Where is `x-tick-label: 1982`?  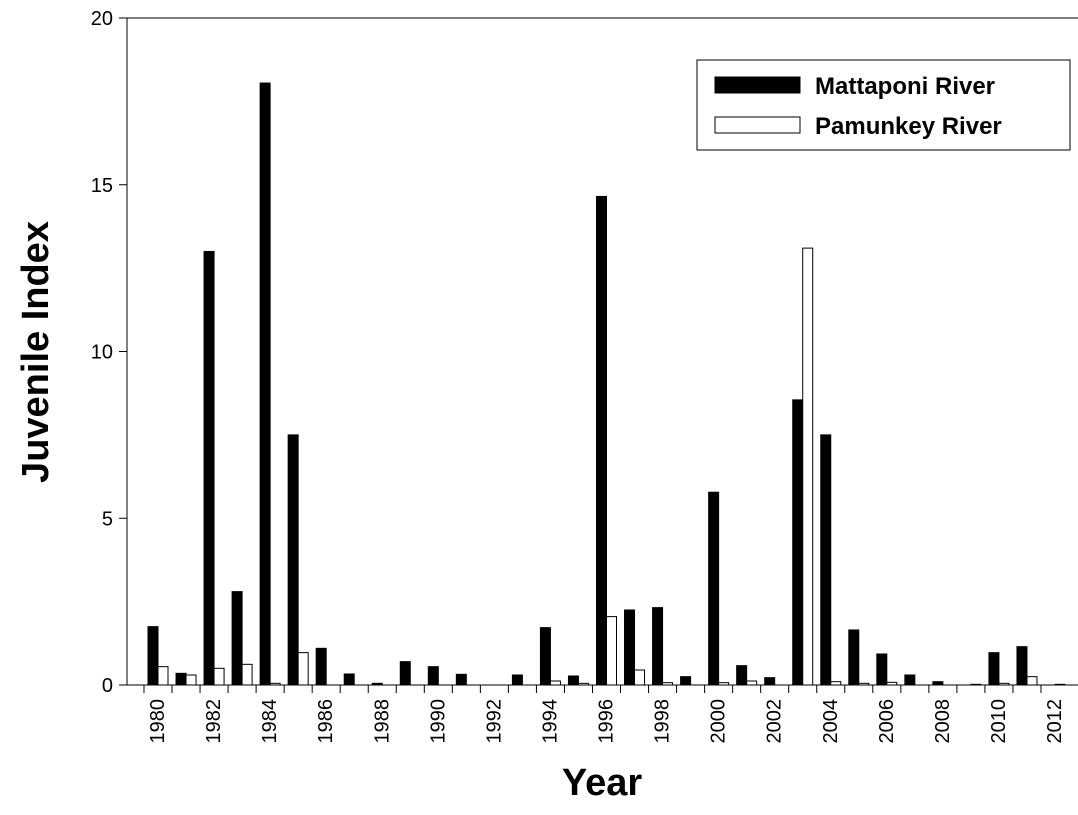
x-tick-label: 1982 is located at coordinates (214, 721).